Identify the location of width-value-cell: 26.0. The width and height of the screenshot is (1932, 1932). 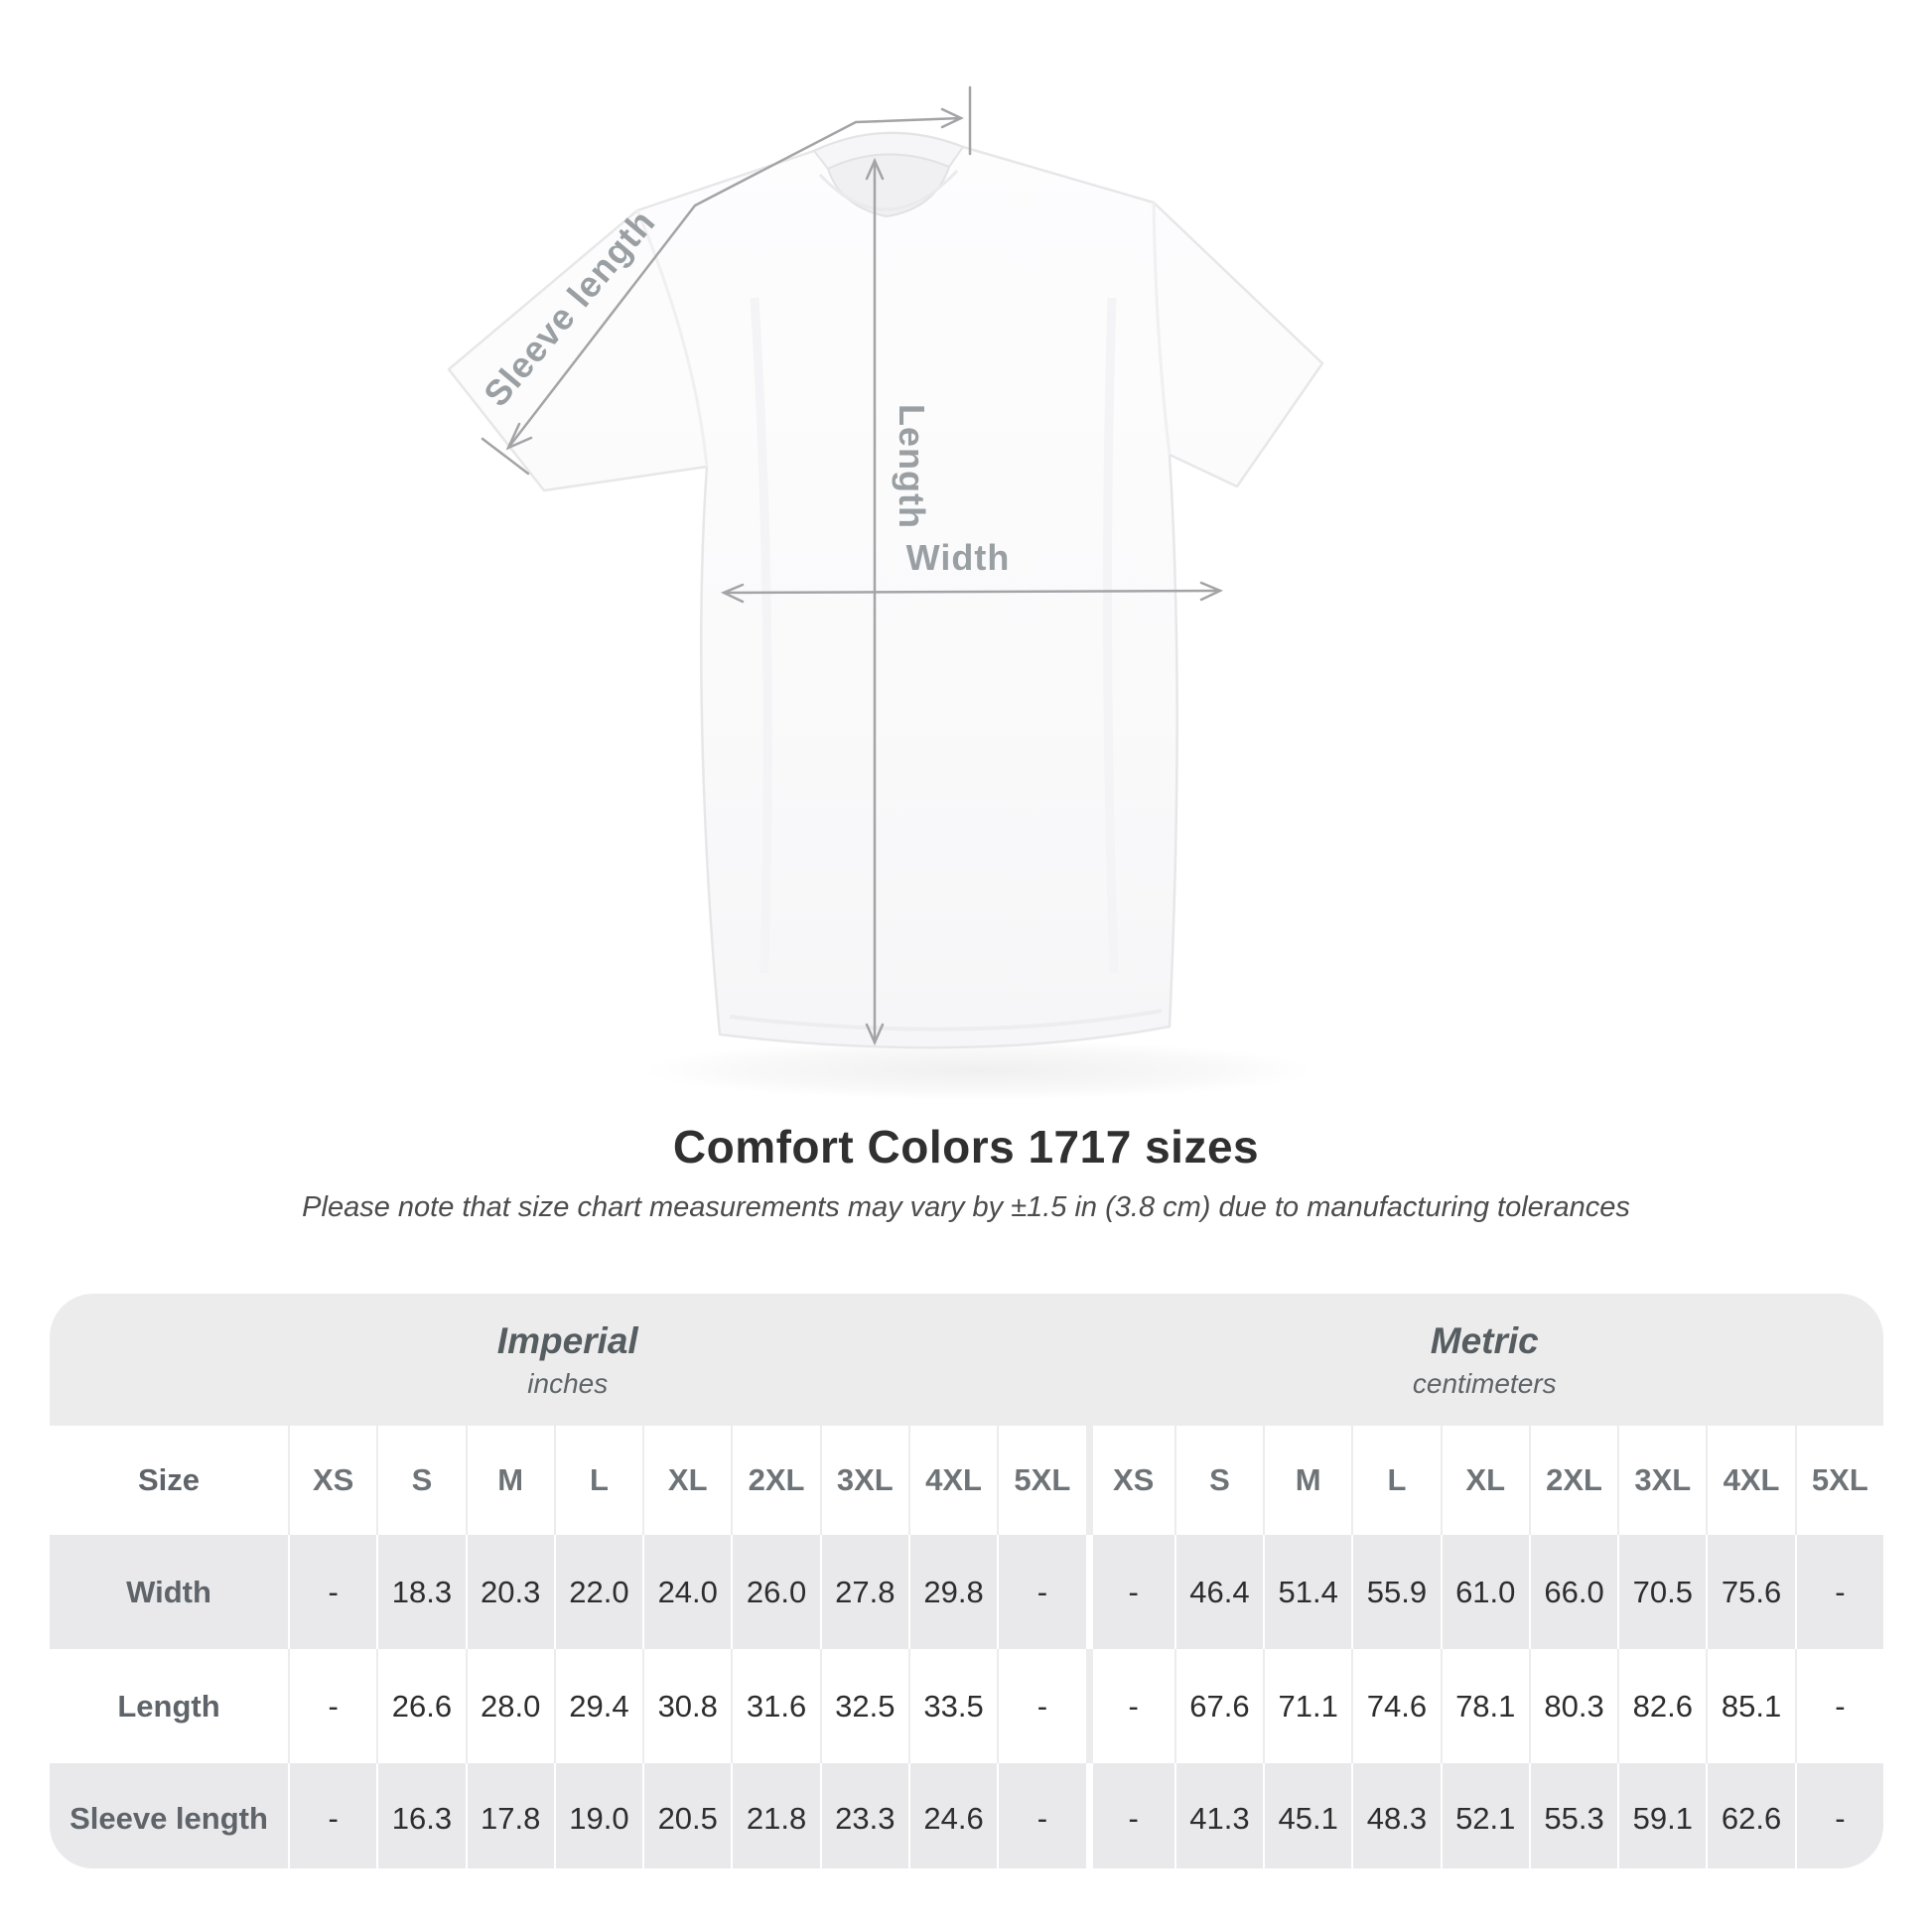
(775, 1592).